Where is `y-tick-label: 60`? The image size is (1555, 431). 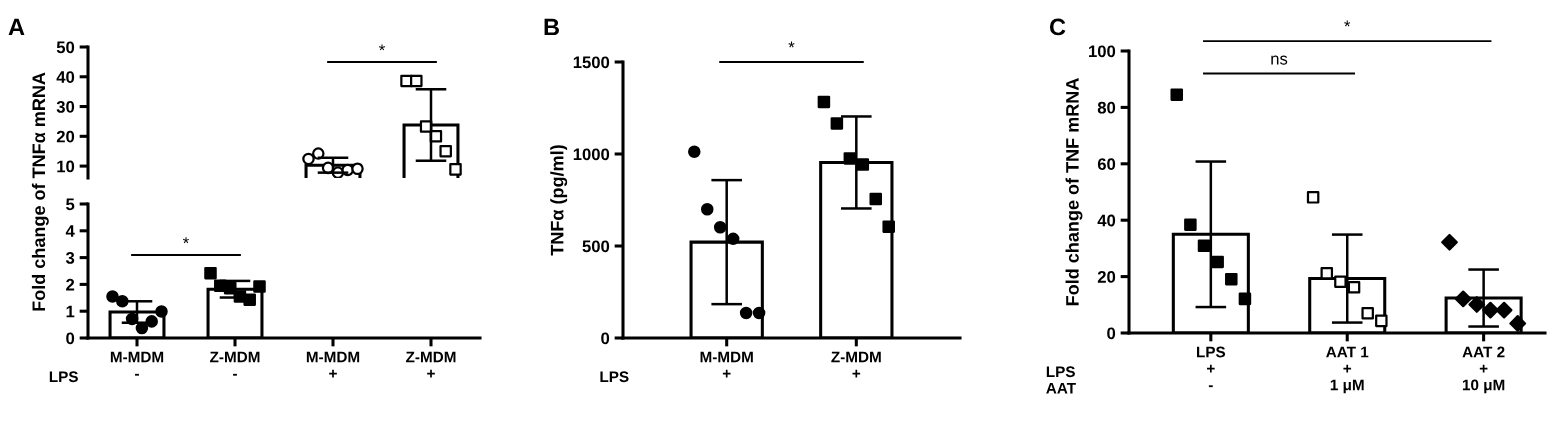
y-tick-label: 60 is located at coordinates (1106, 164).